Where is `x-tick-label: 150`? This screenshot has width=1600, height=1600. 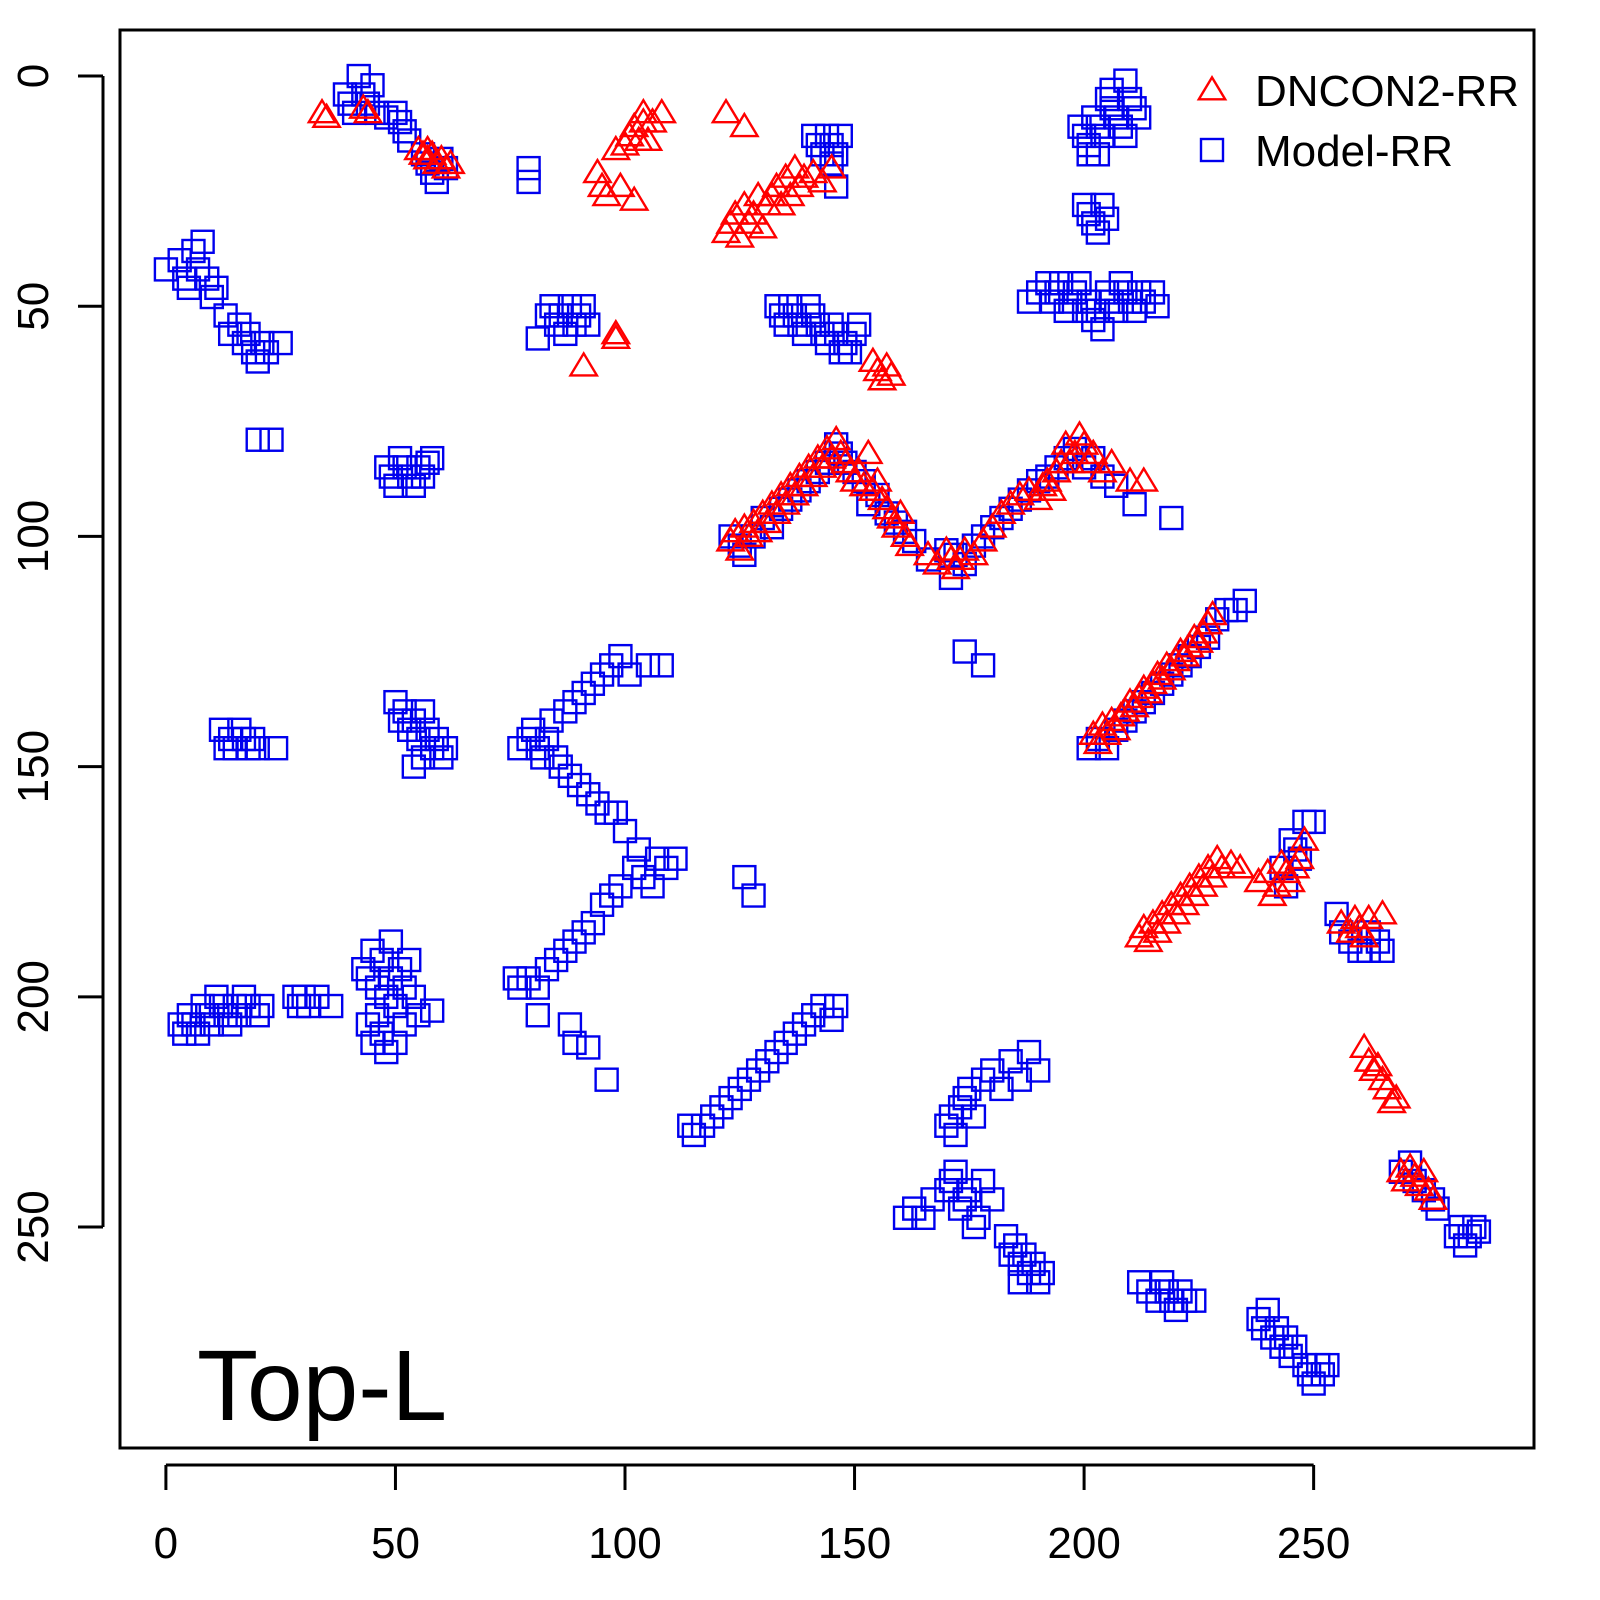 x-tick-label: 150 is located at coordinates (854, 1543).